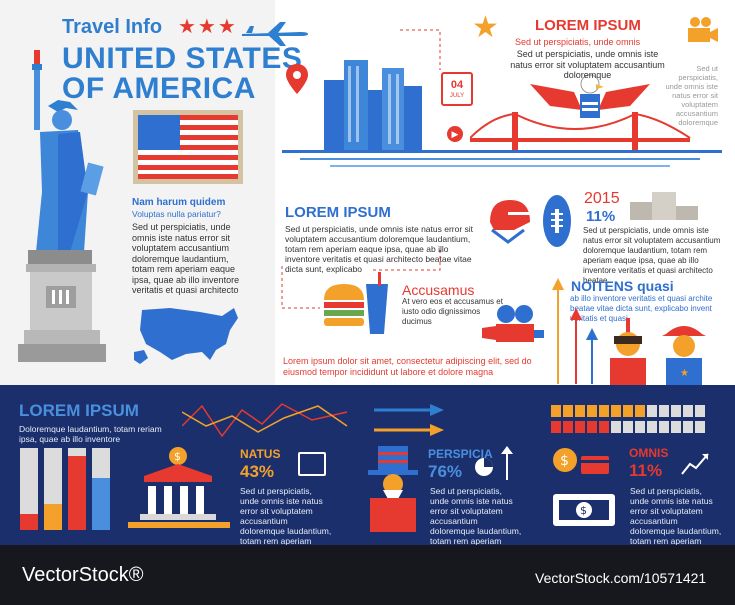 This screenshot has height=605, width=735. I want to click on dashed-connectors, so click(361, 169).